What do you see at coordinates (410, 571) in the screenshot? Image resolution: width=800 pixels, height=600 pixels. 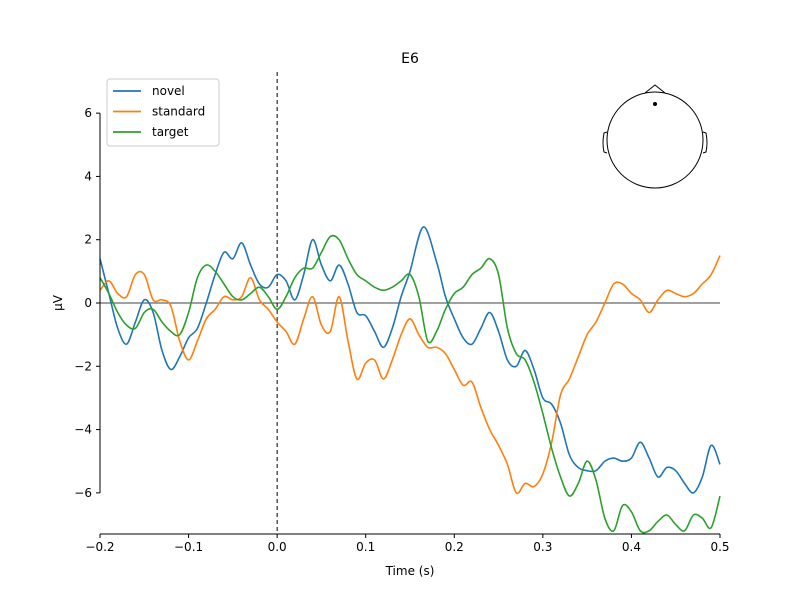 I see `x-axis-label: Time (s)` at bounding box center [410, 571].